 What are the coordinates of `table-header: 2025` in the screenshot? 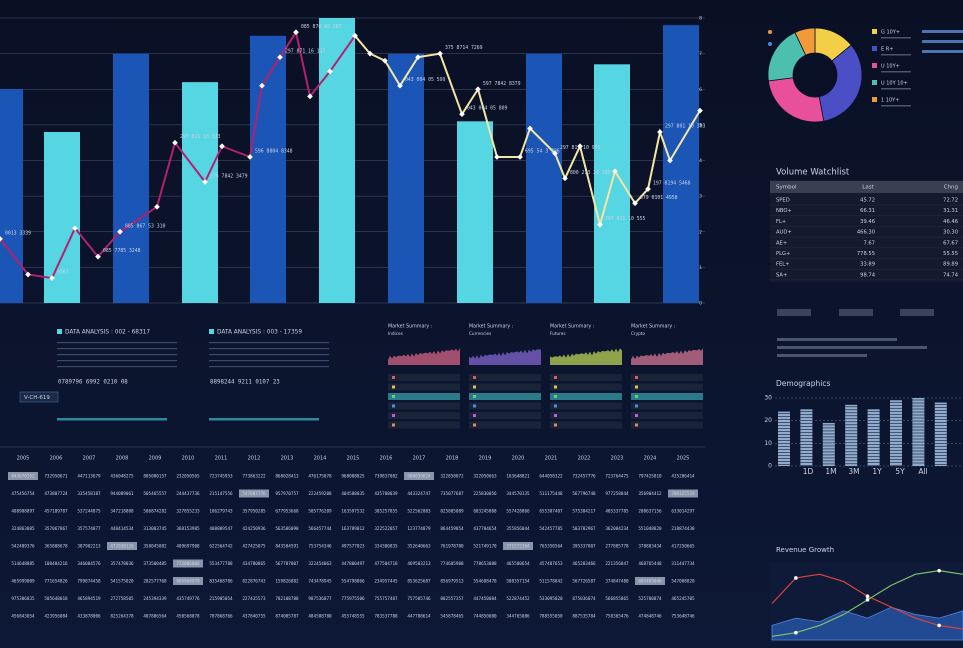 It's located at (683, 459).